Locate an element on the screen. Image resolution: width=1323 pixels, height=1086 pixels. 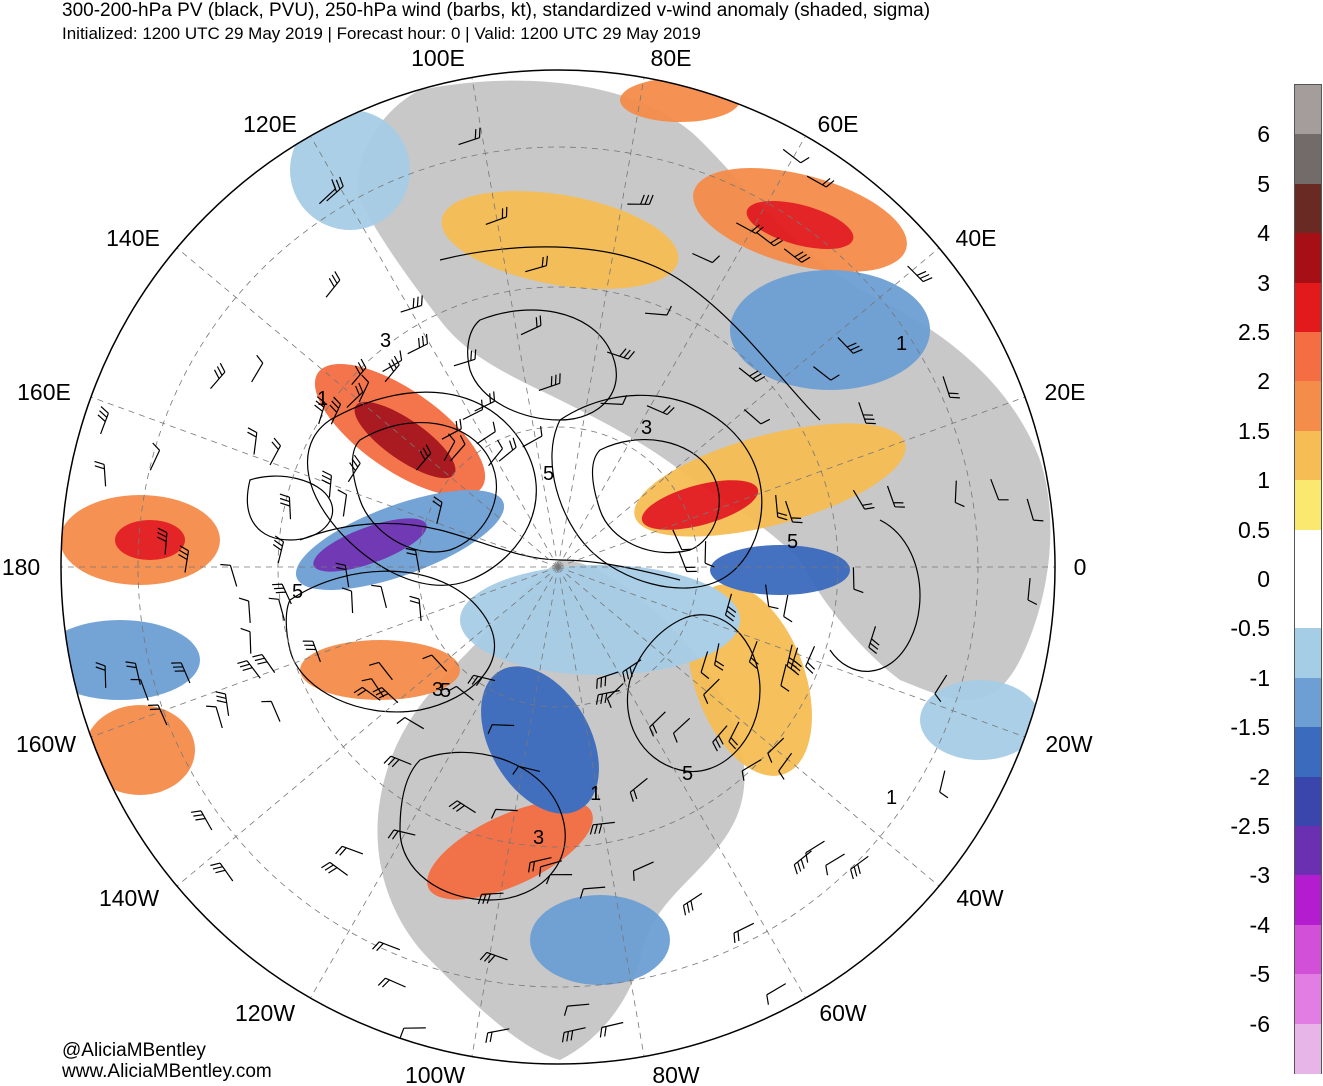
colorbar-label: 2.5 is located at coordinates (1254, 332).